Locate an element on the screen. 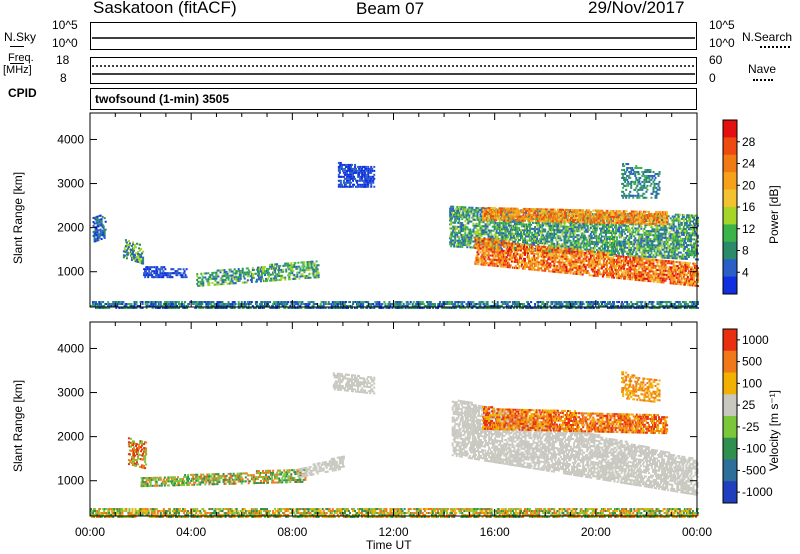 The width and height of the screenshot is (800, 554). nsky-tick-bottom: 10^0 is located at coordinates (65, 43).